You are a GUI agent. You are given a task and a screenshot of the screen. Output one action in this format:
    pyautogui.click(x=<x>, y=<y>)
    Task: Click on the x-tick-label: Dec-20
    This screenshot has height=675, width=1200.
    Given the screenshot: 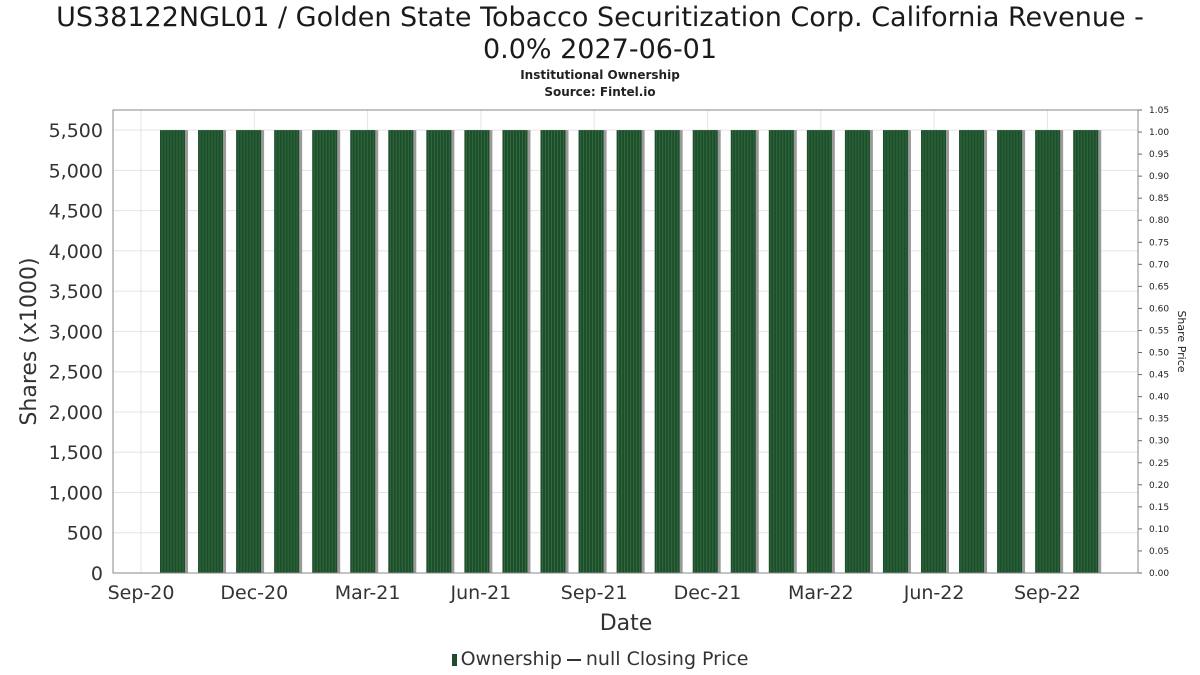 What is the action you would take?
    pyautogui.click(x=254, y=593)
    